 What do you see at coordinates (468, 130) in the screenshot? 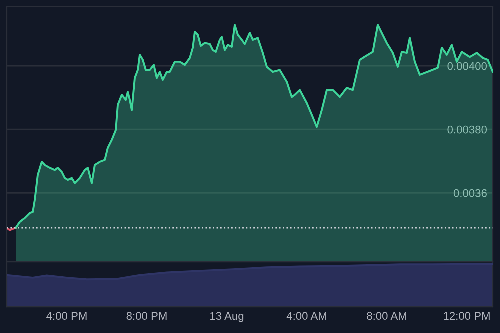
I see `y-tick-label: 0.00380` at bounding box center [468, 130].